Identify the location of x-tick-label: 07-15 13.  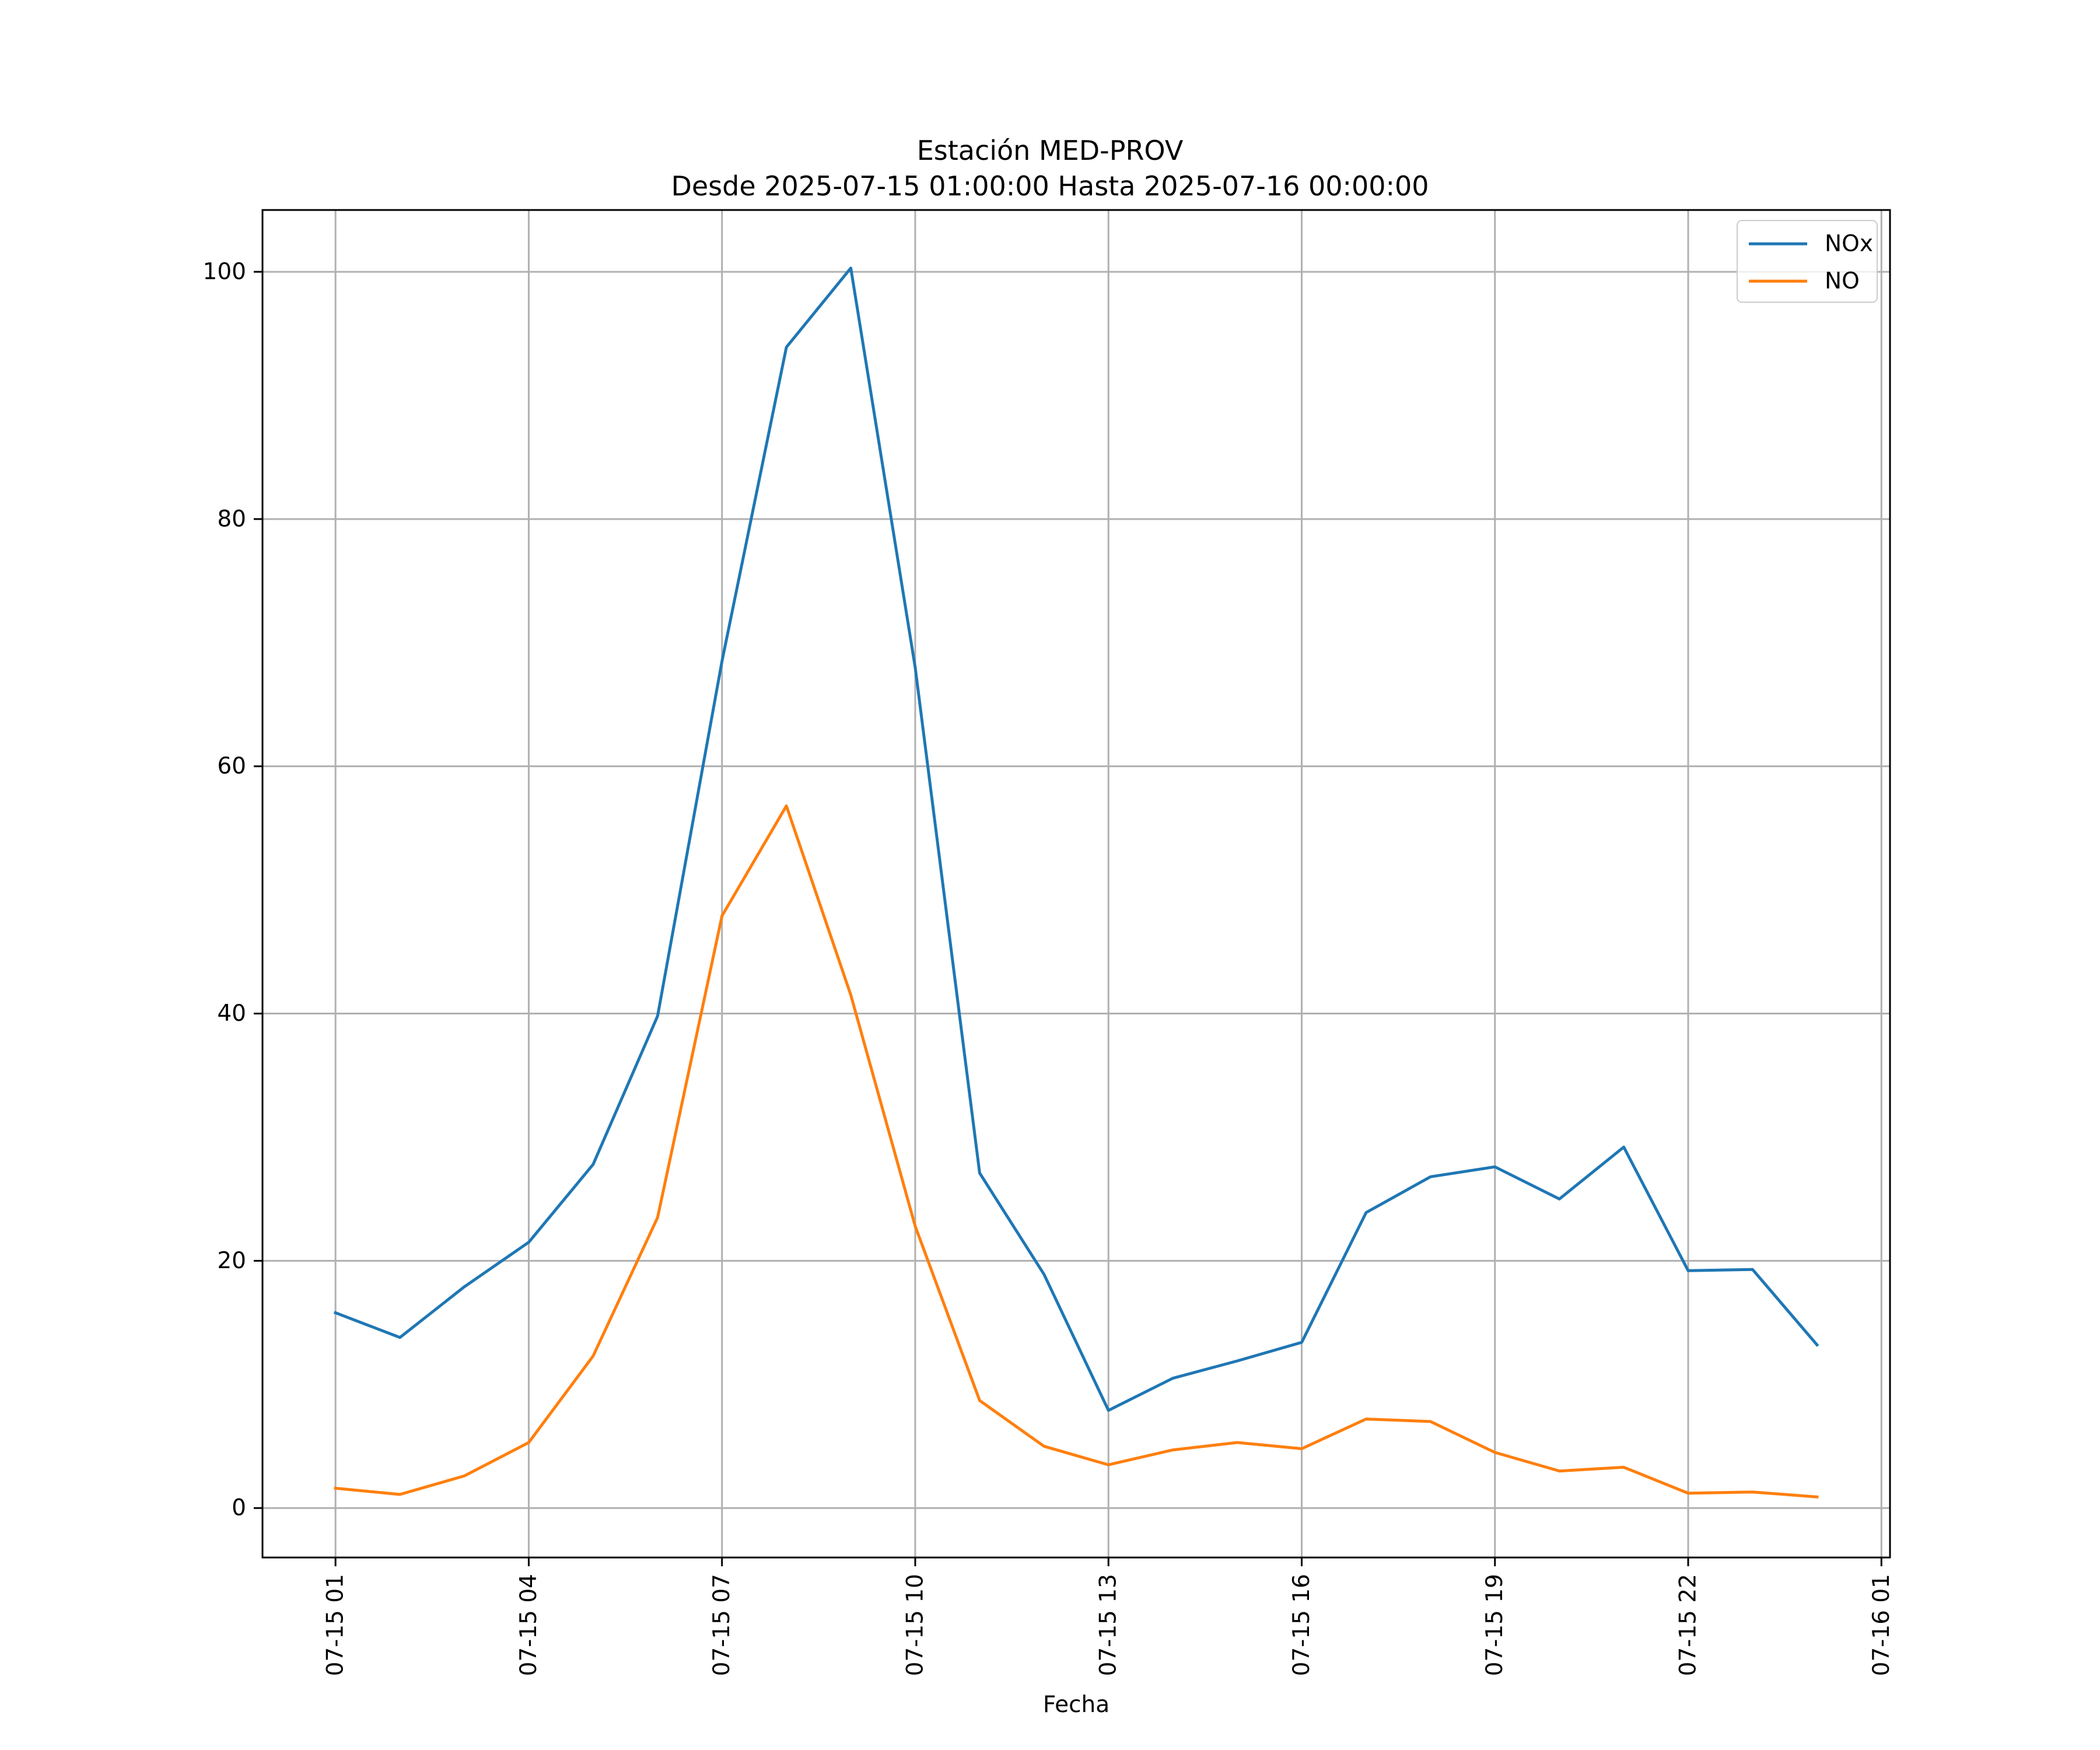
(1109, 1625).